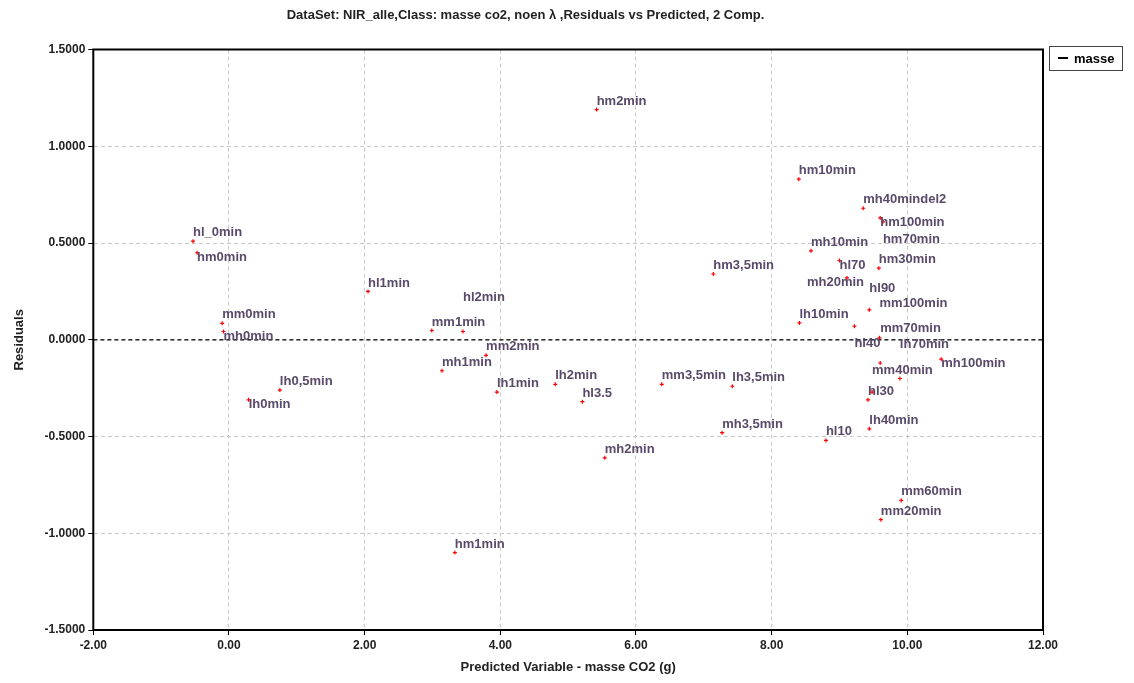 This screenshot has width=1134, height=683. Describe the element at coordinates (621, 100) in the screenshot. I see `annotation: hm2min` at that location.